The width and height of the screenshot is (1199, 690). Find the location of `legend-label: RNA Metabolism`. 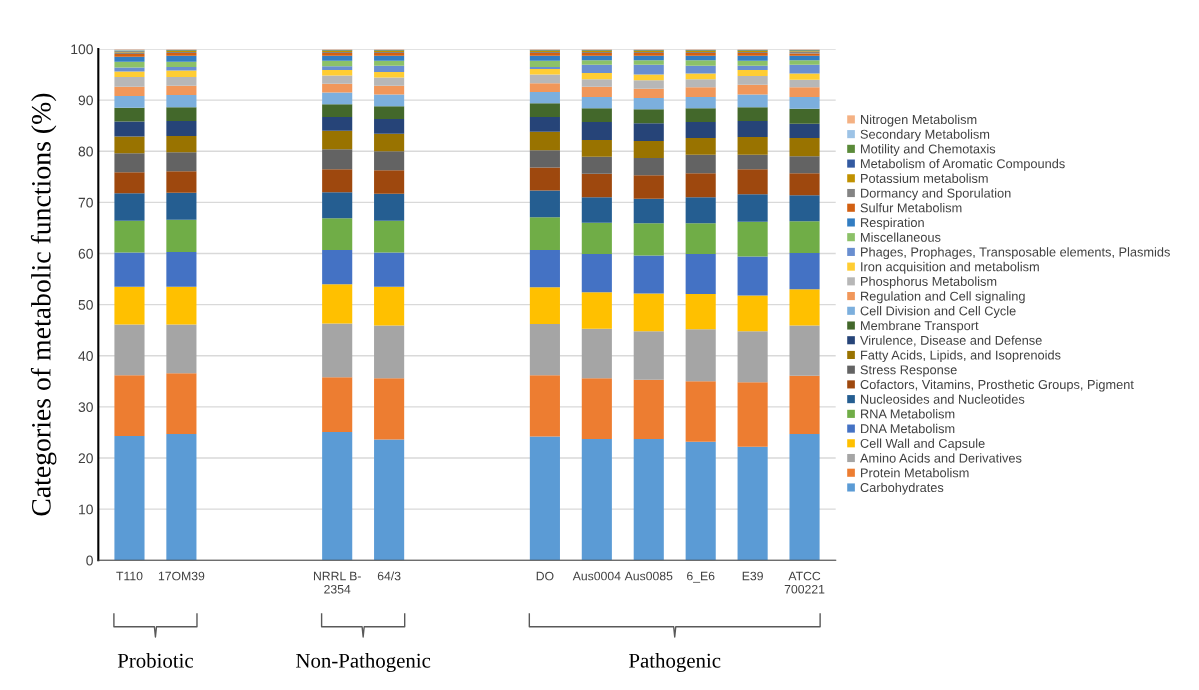

legend-label: RNA Metabolism is located at coordinates (908, 414).